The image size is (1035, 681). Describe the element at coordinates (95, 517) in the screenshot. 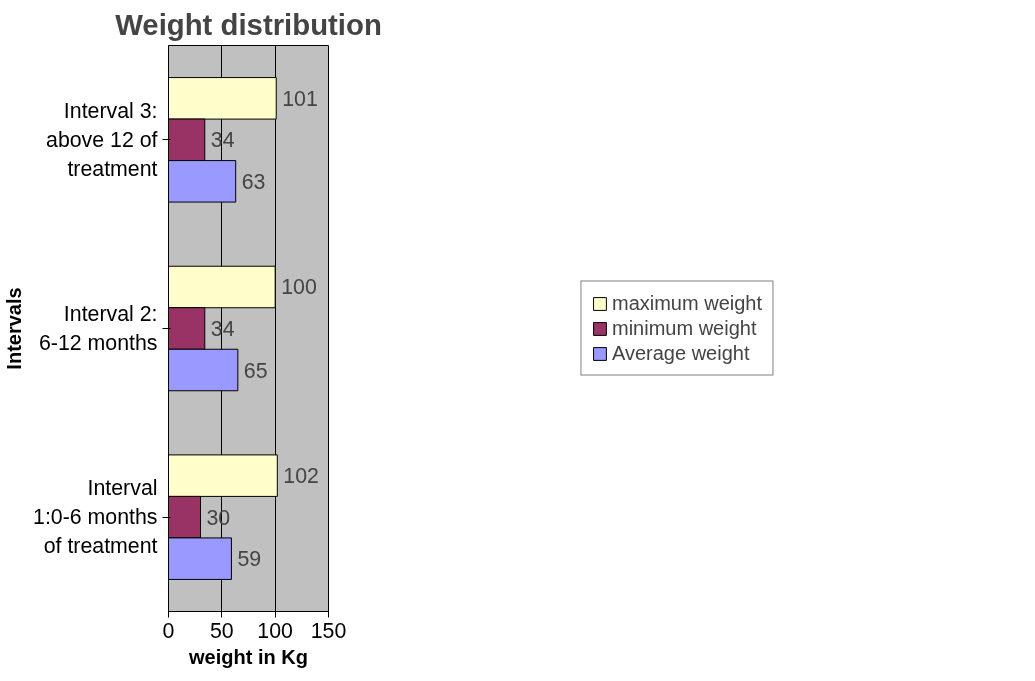

I see `y-tick-label: Interval 1:0-6 months of treatment` at that location.